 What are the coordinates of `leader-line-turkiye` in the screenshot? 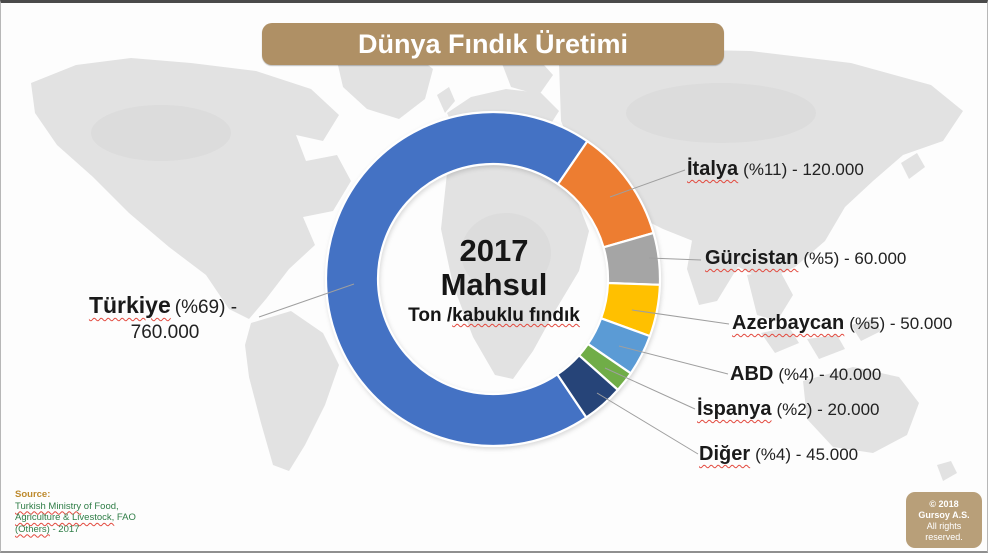 It's located at (306, 300).